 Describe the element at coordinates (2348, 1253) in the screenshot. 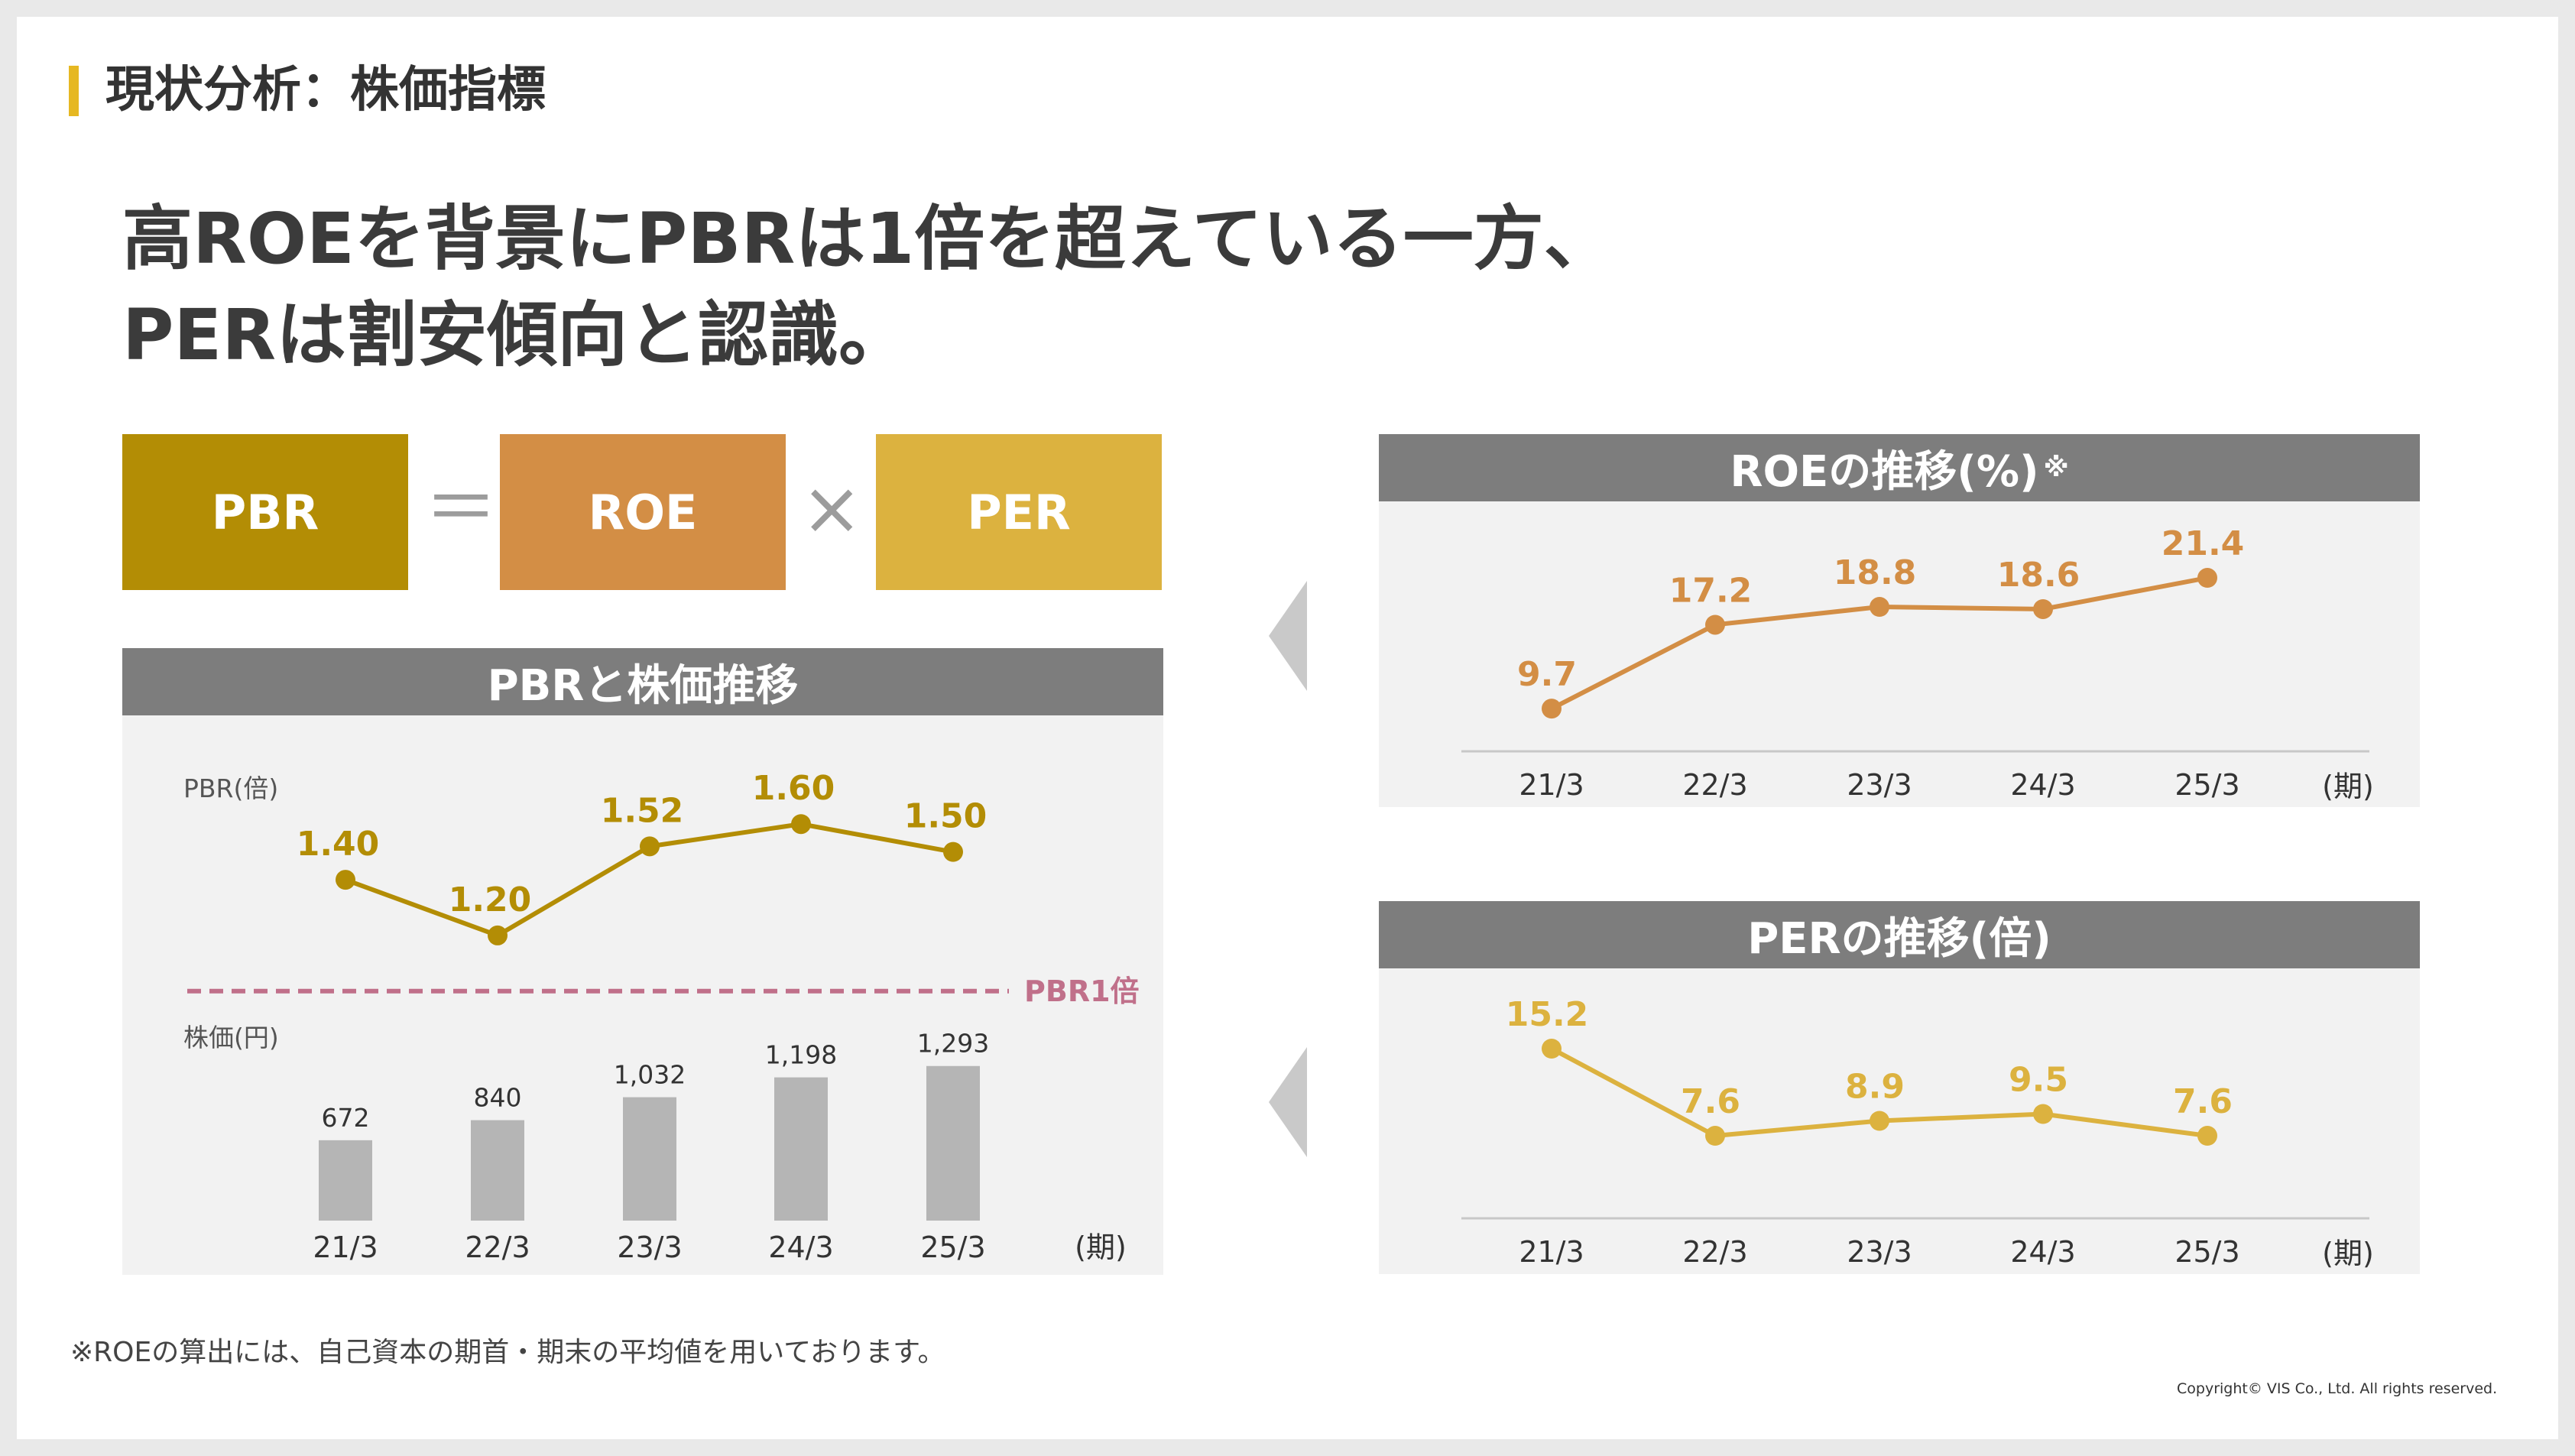

I see `per-x-unit-label: (期)` at that location.